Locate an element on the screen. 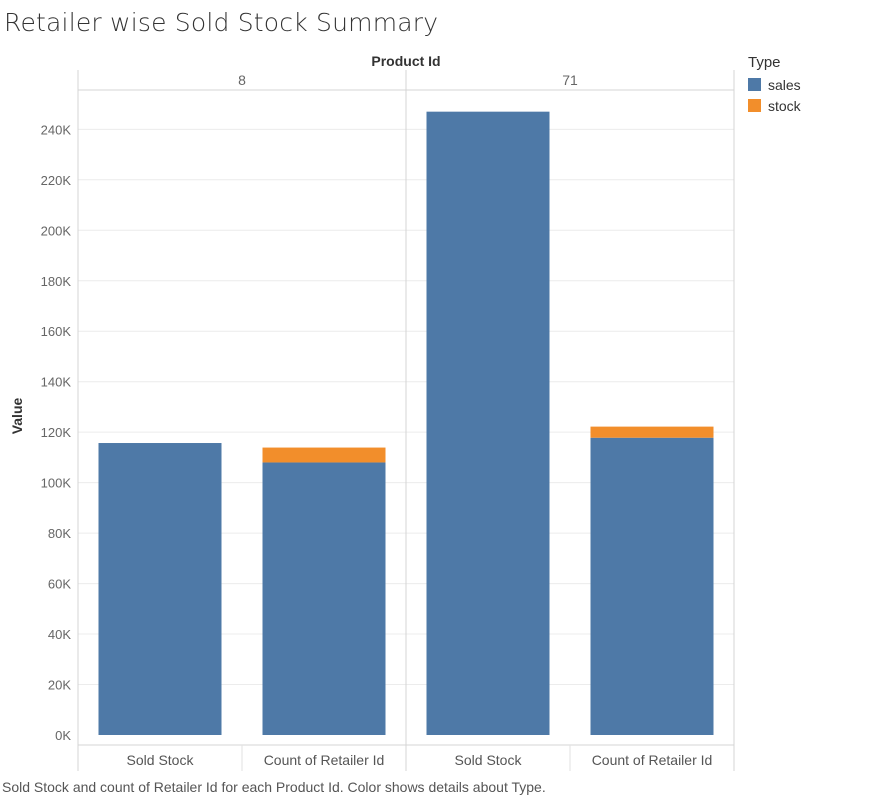 This screenshot has height=800, width=886. y-tick-label: 40K is located at coordinates (59, 634).